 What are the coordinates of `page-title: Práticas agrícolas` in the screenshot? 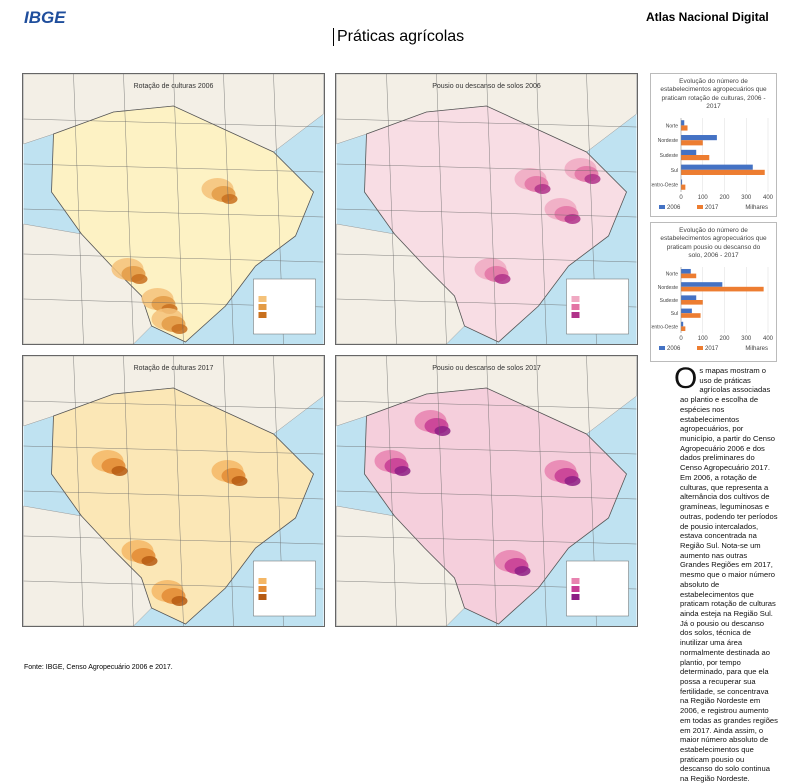 It's located at (398, 37).